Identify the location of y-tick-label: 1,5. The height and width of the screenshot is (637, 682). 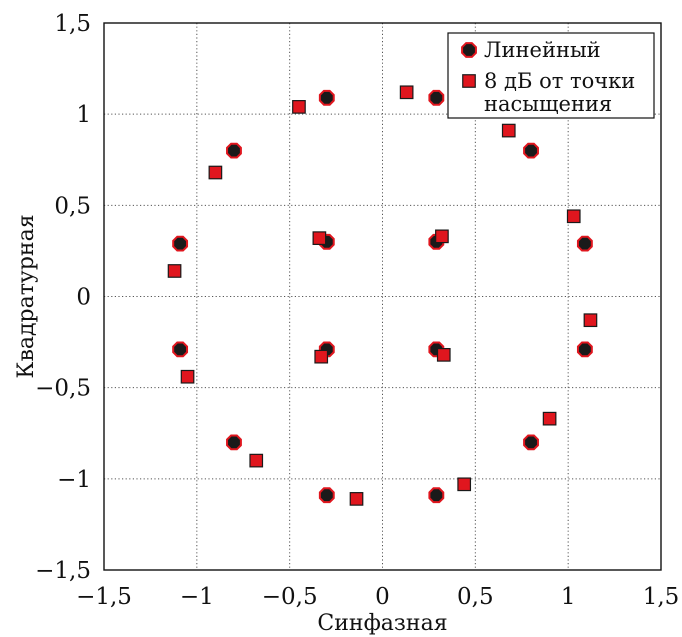
(72, 24).